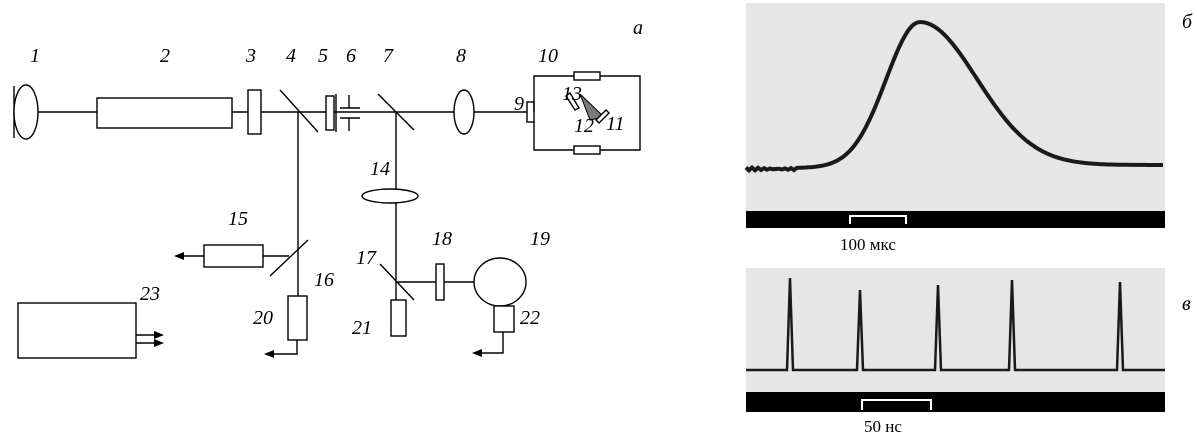 The width and height of the screenshot is (1197, 441). What do you see at coordinates (366, 258) in the screenshot?
I see `component-label-17: 17` at bounding box center [366, 258].